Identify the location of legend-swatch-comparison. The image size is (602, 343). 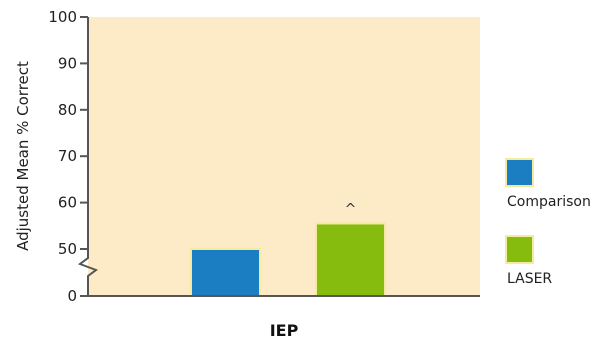
(519, 172).